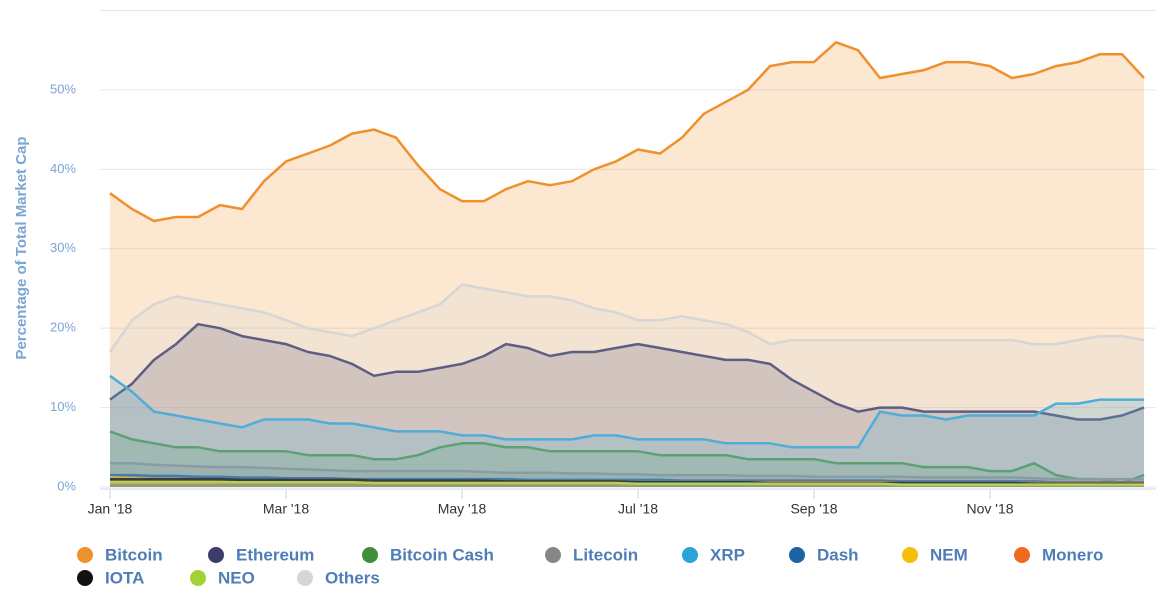 The image size is (1156, 590). I want to click on y-tick-label: 10%, so click(63, 406).